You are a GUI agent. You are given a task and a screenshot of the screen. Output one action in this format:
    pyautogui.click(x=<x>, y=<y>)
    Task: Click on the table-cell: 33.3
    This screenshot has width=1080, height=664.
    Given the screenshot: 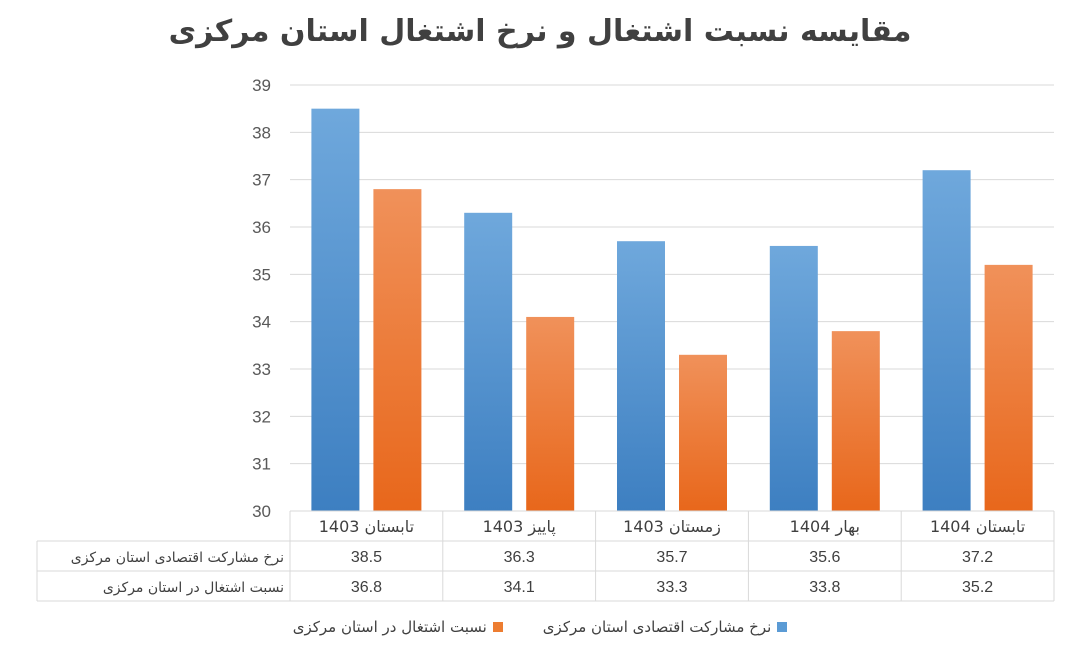 What is the action you would take?
    pyautogui.click(x=671, y=587)
    